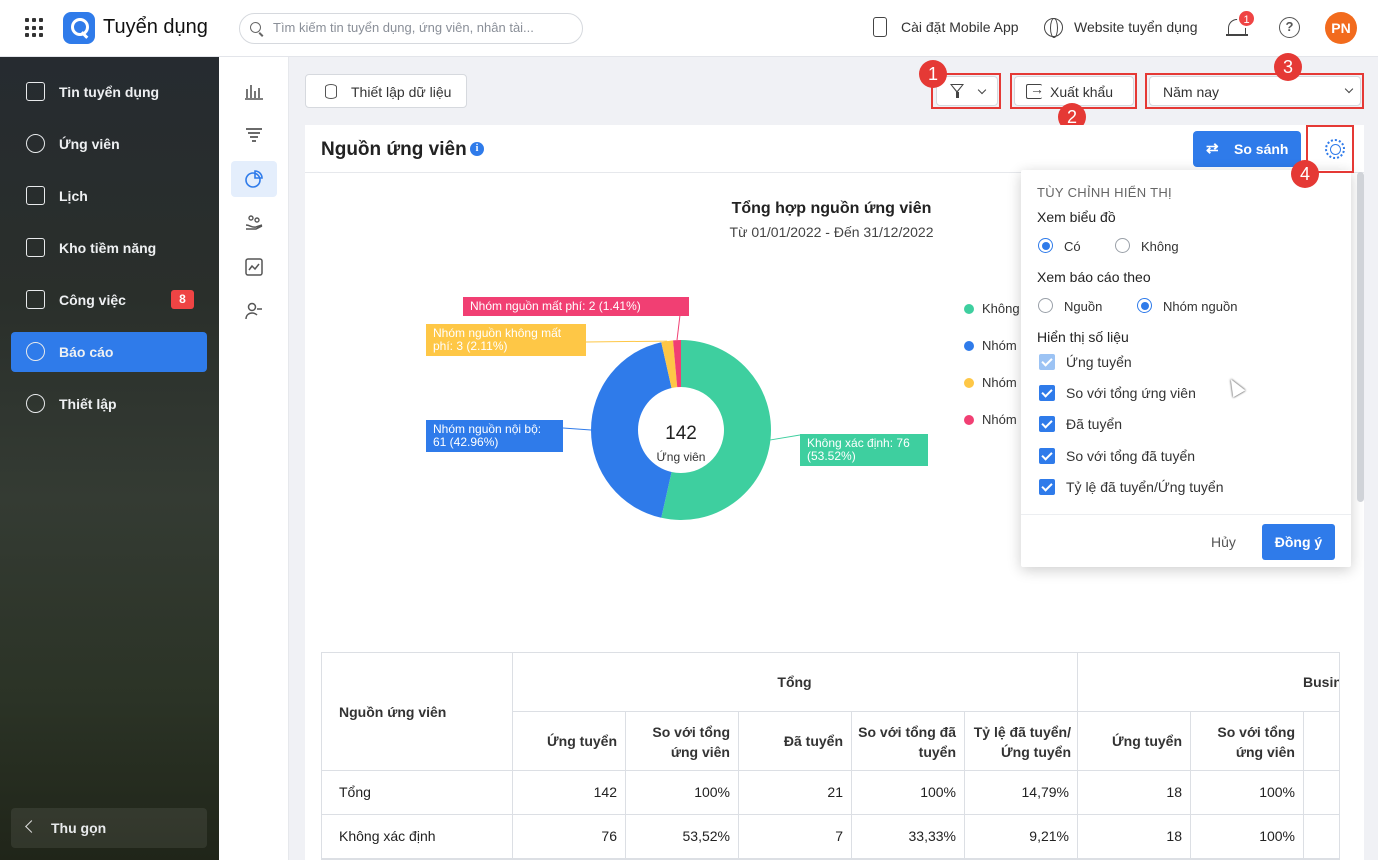 This screenshot has width=1378, height=860. What do you see at coordinates (1001, 308) in the screenshot?
I see `legend-item: Không` at bounding box center [1001, 308].